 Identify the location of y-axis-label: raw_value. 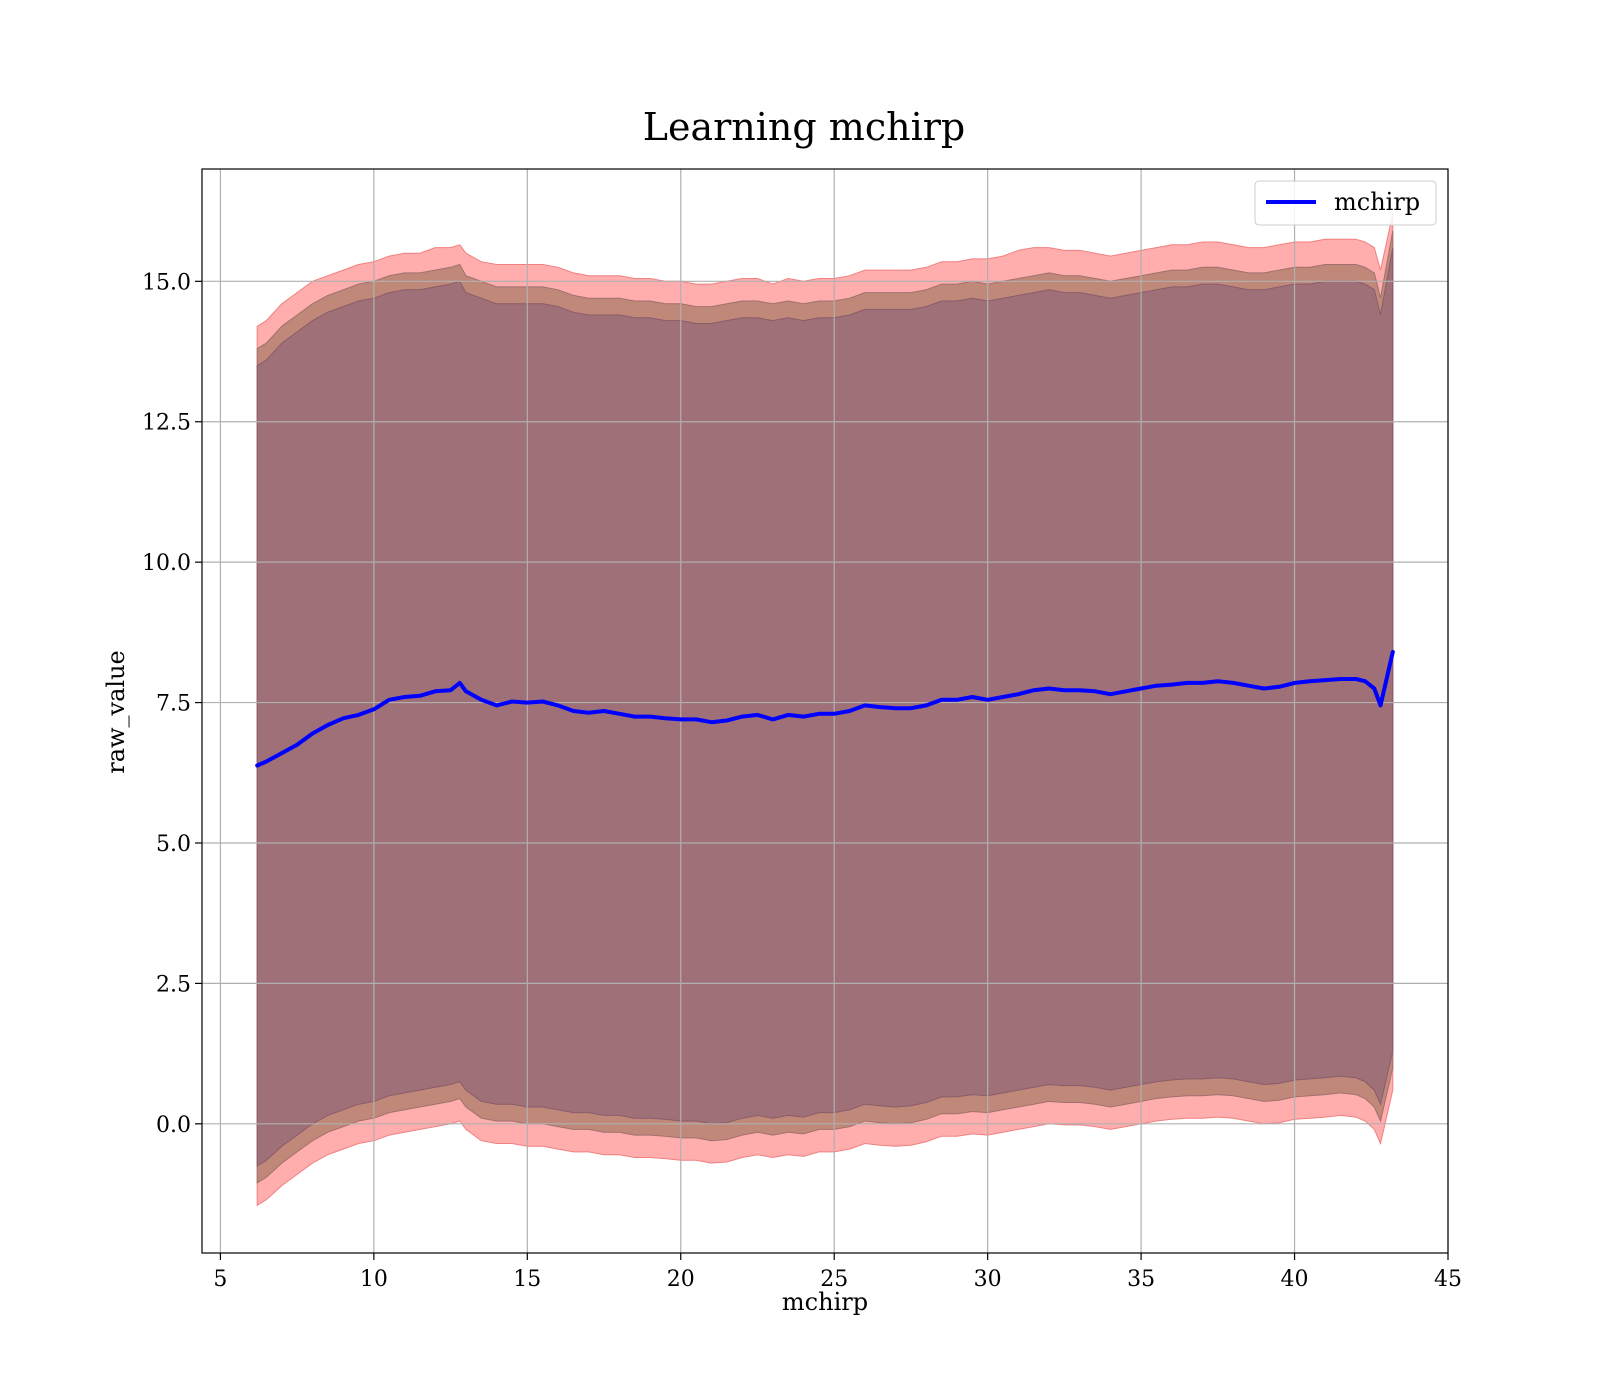
(116, 712).